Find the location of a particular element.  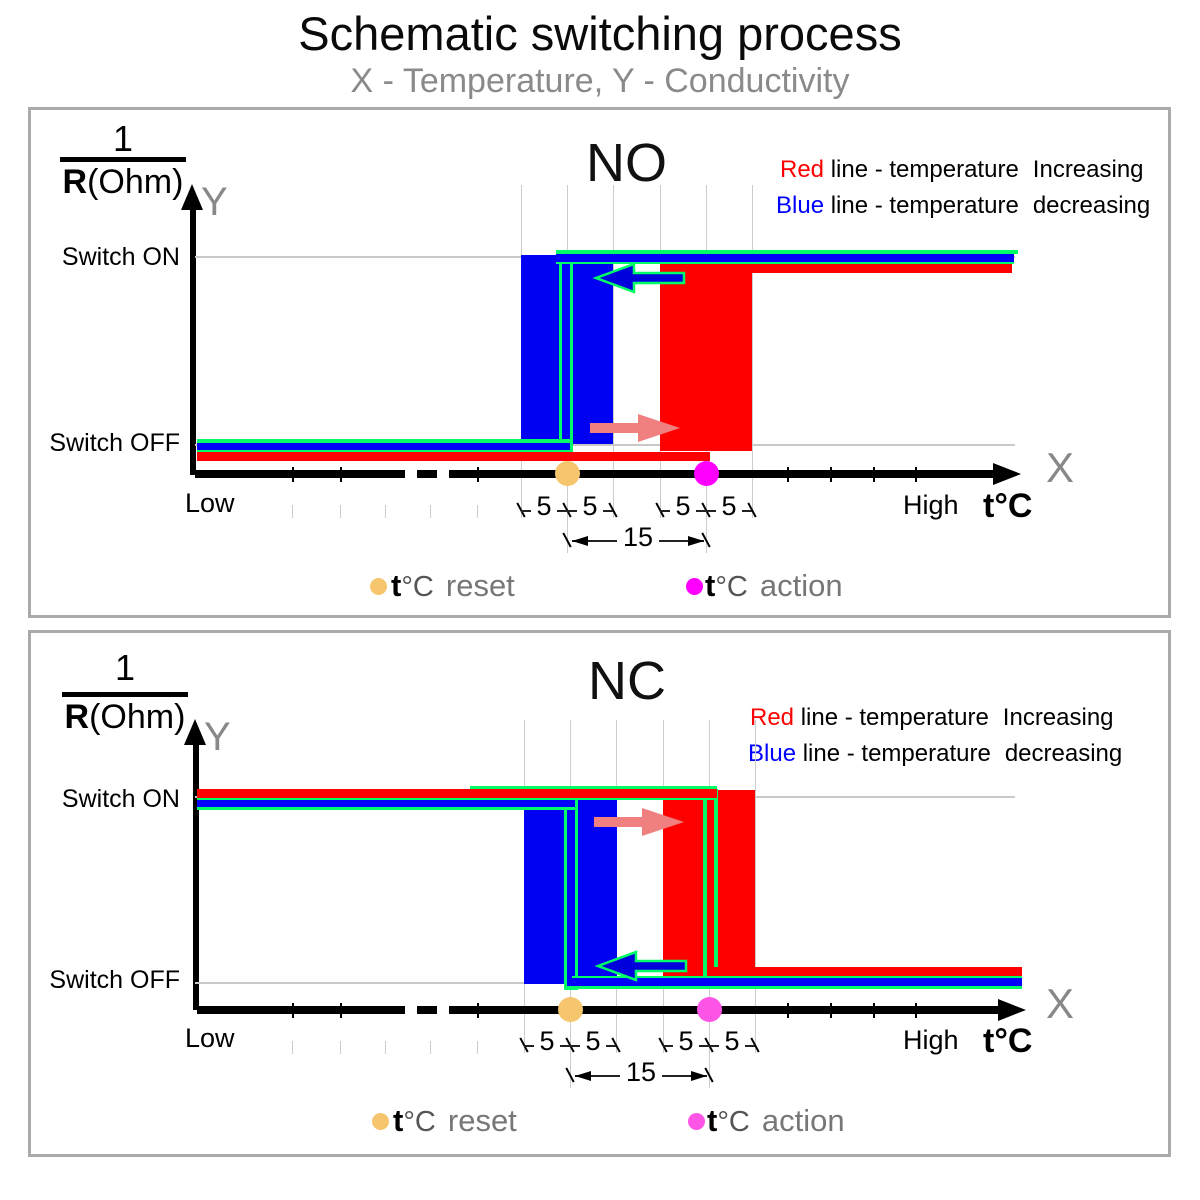

dim-15-label: 15 is located at coordinates (641, 1072).